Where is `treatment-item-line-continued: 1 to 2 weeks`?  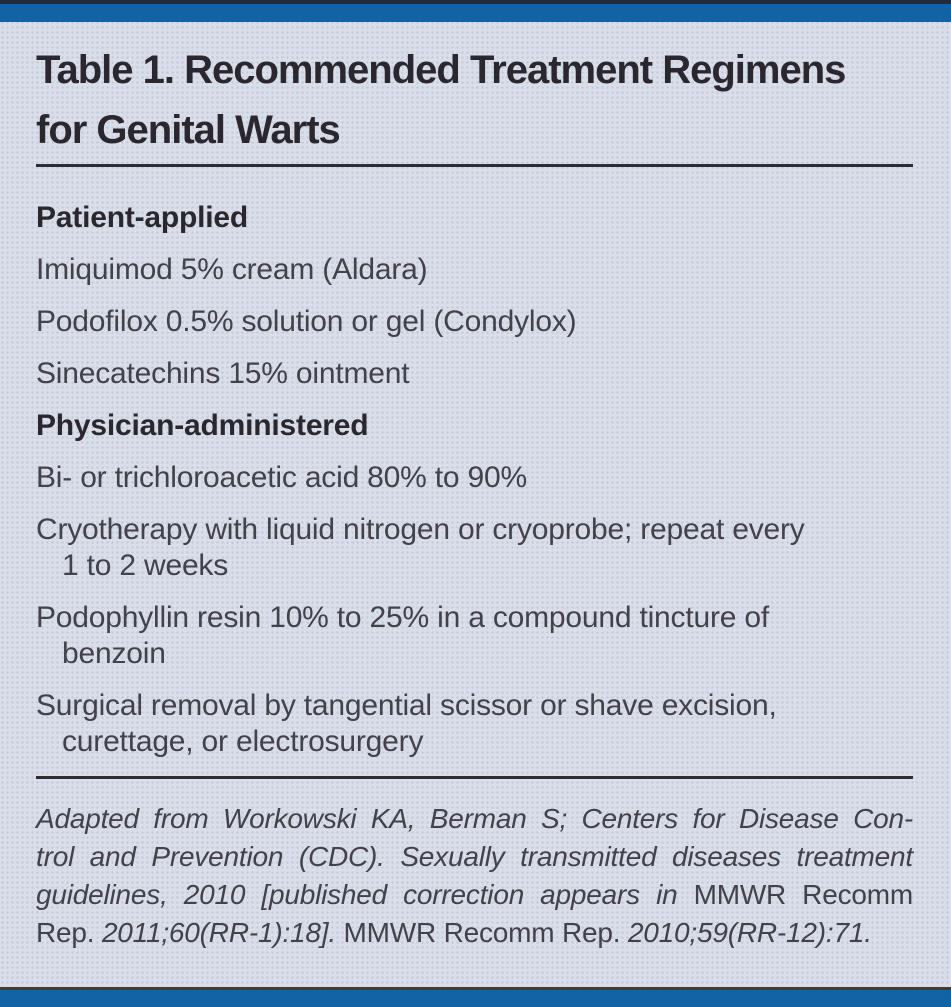
treatment-item-line-continued: 1 to 2 weeks is located at coordinates (145, 565).